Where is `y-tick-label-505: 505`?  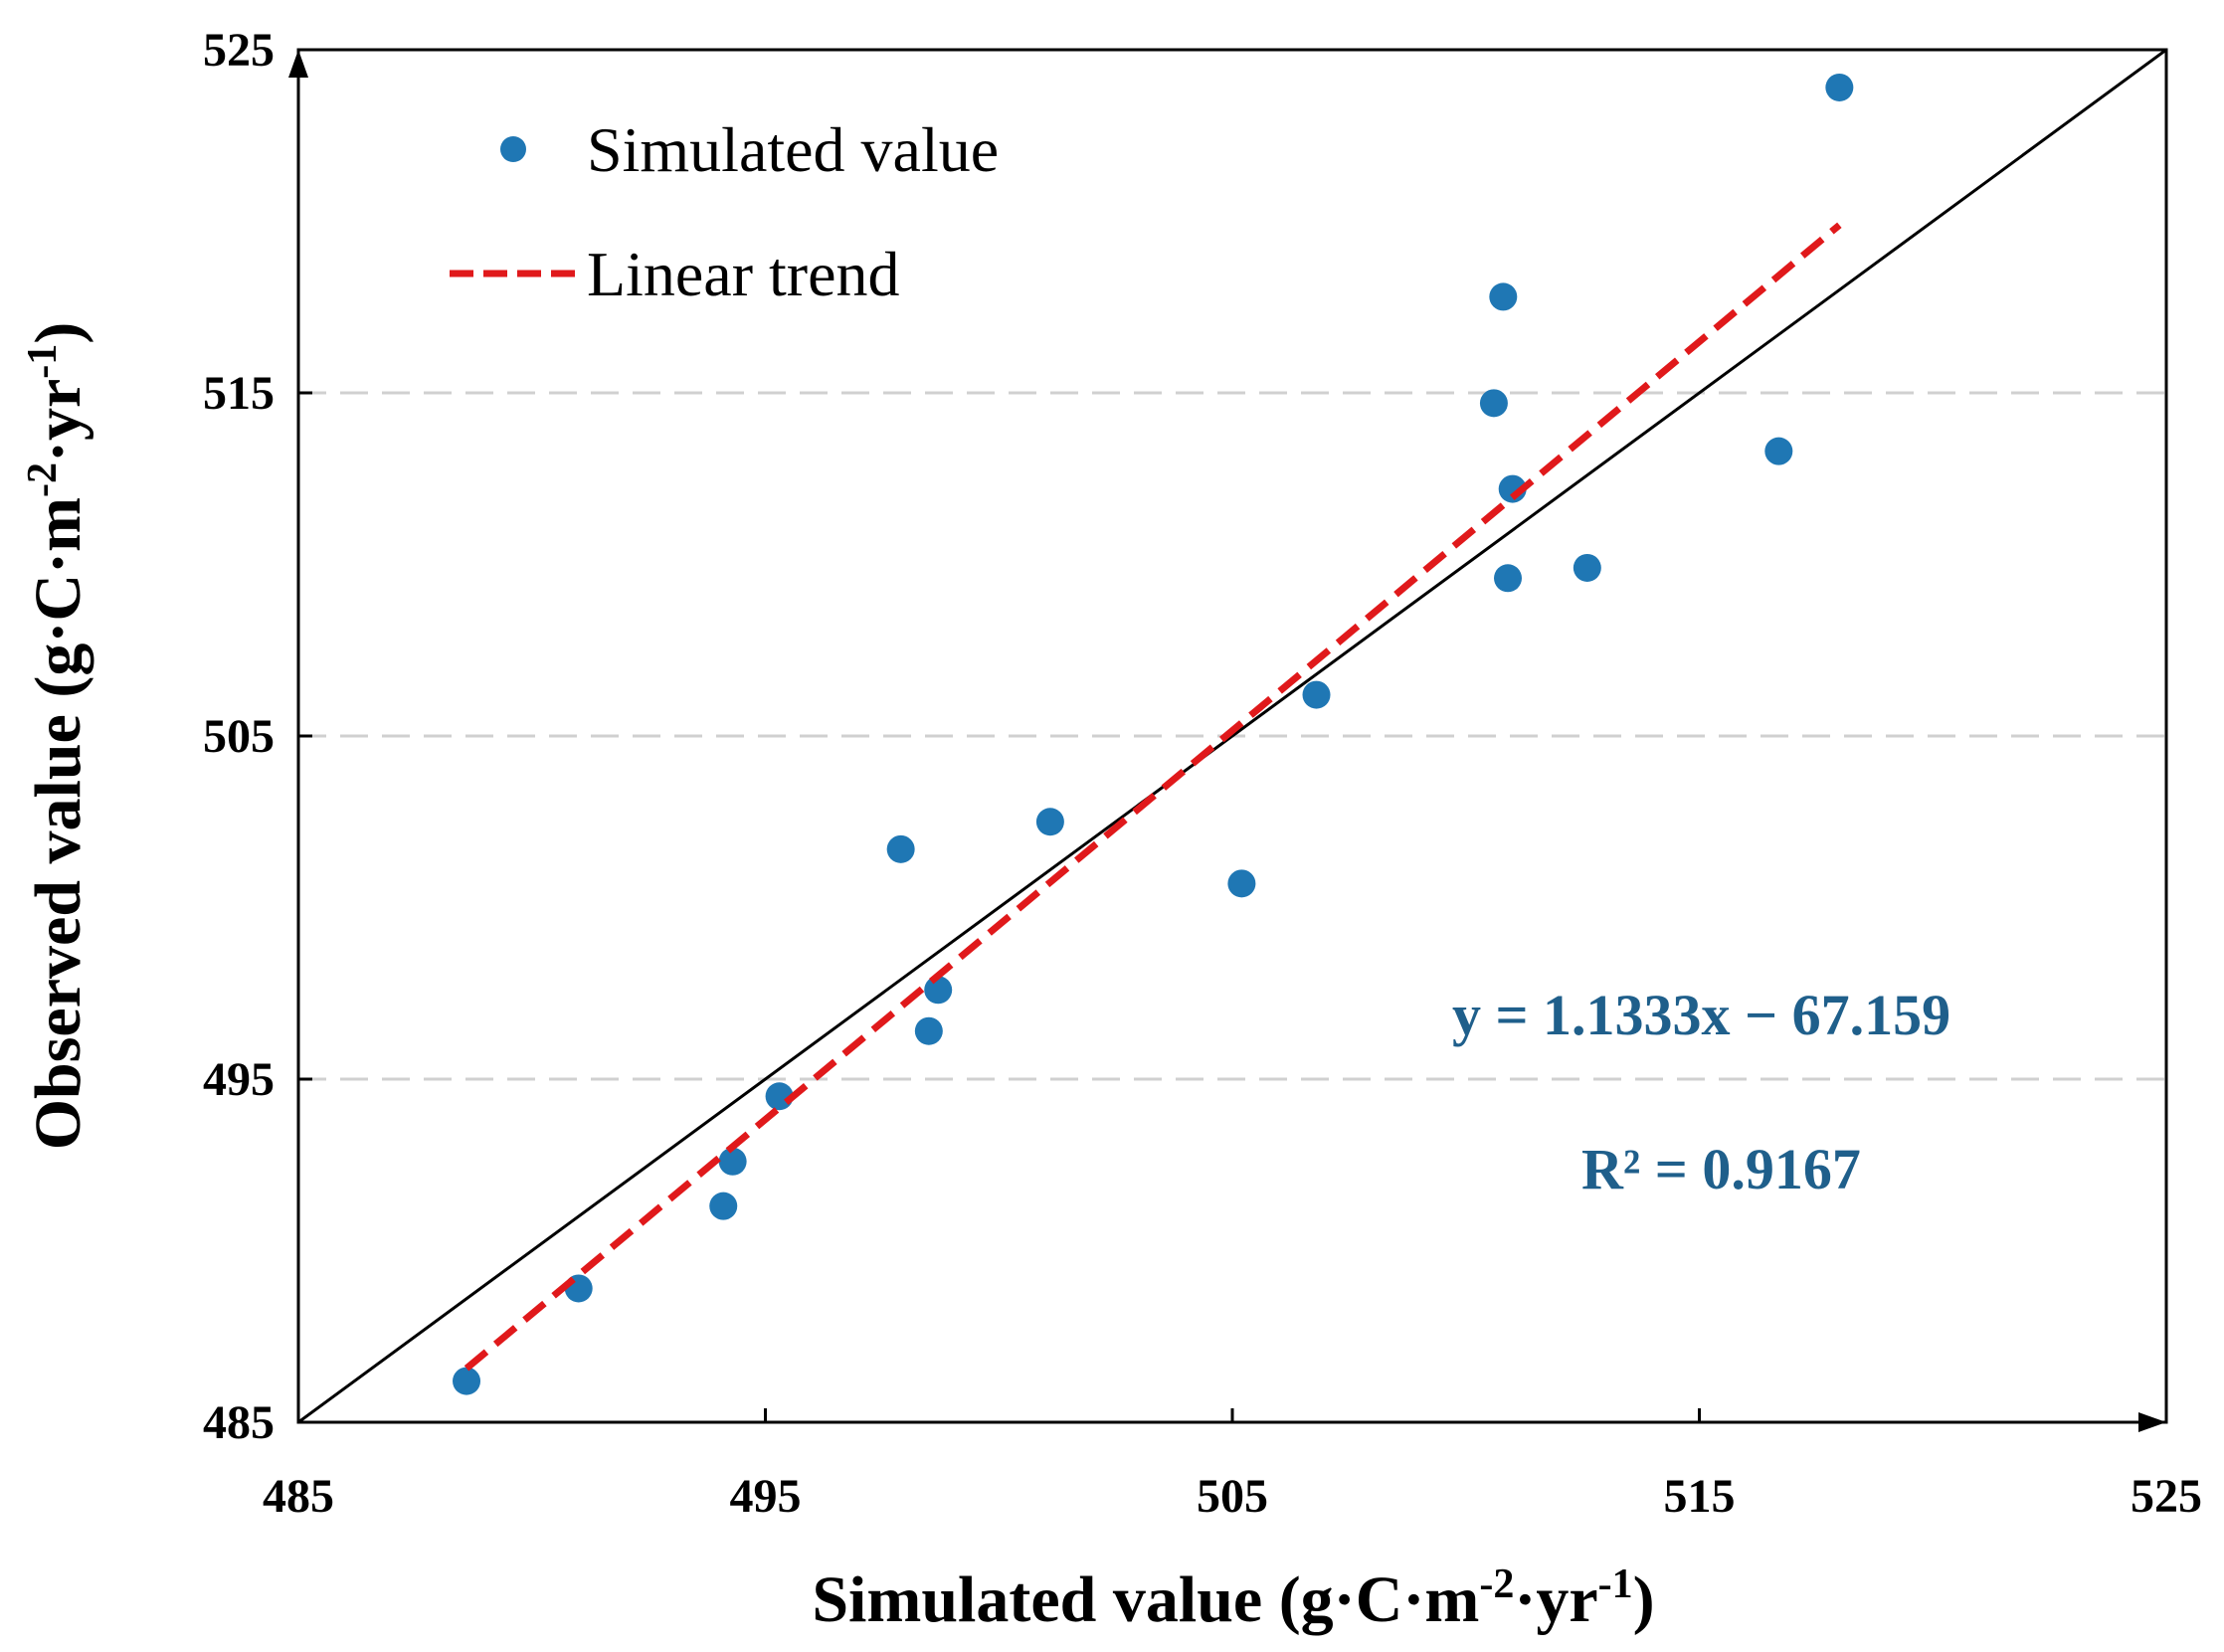 y-tick-label-505: 505 is located at coordinates (239, 736).